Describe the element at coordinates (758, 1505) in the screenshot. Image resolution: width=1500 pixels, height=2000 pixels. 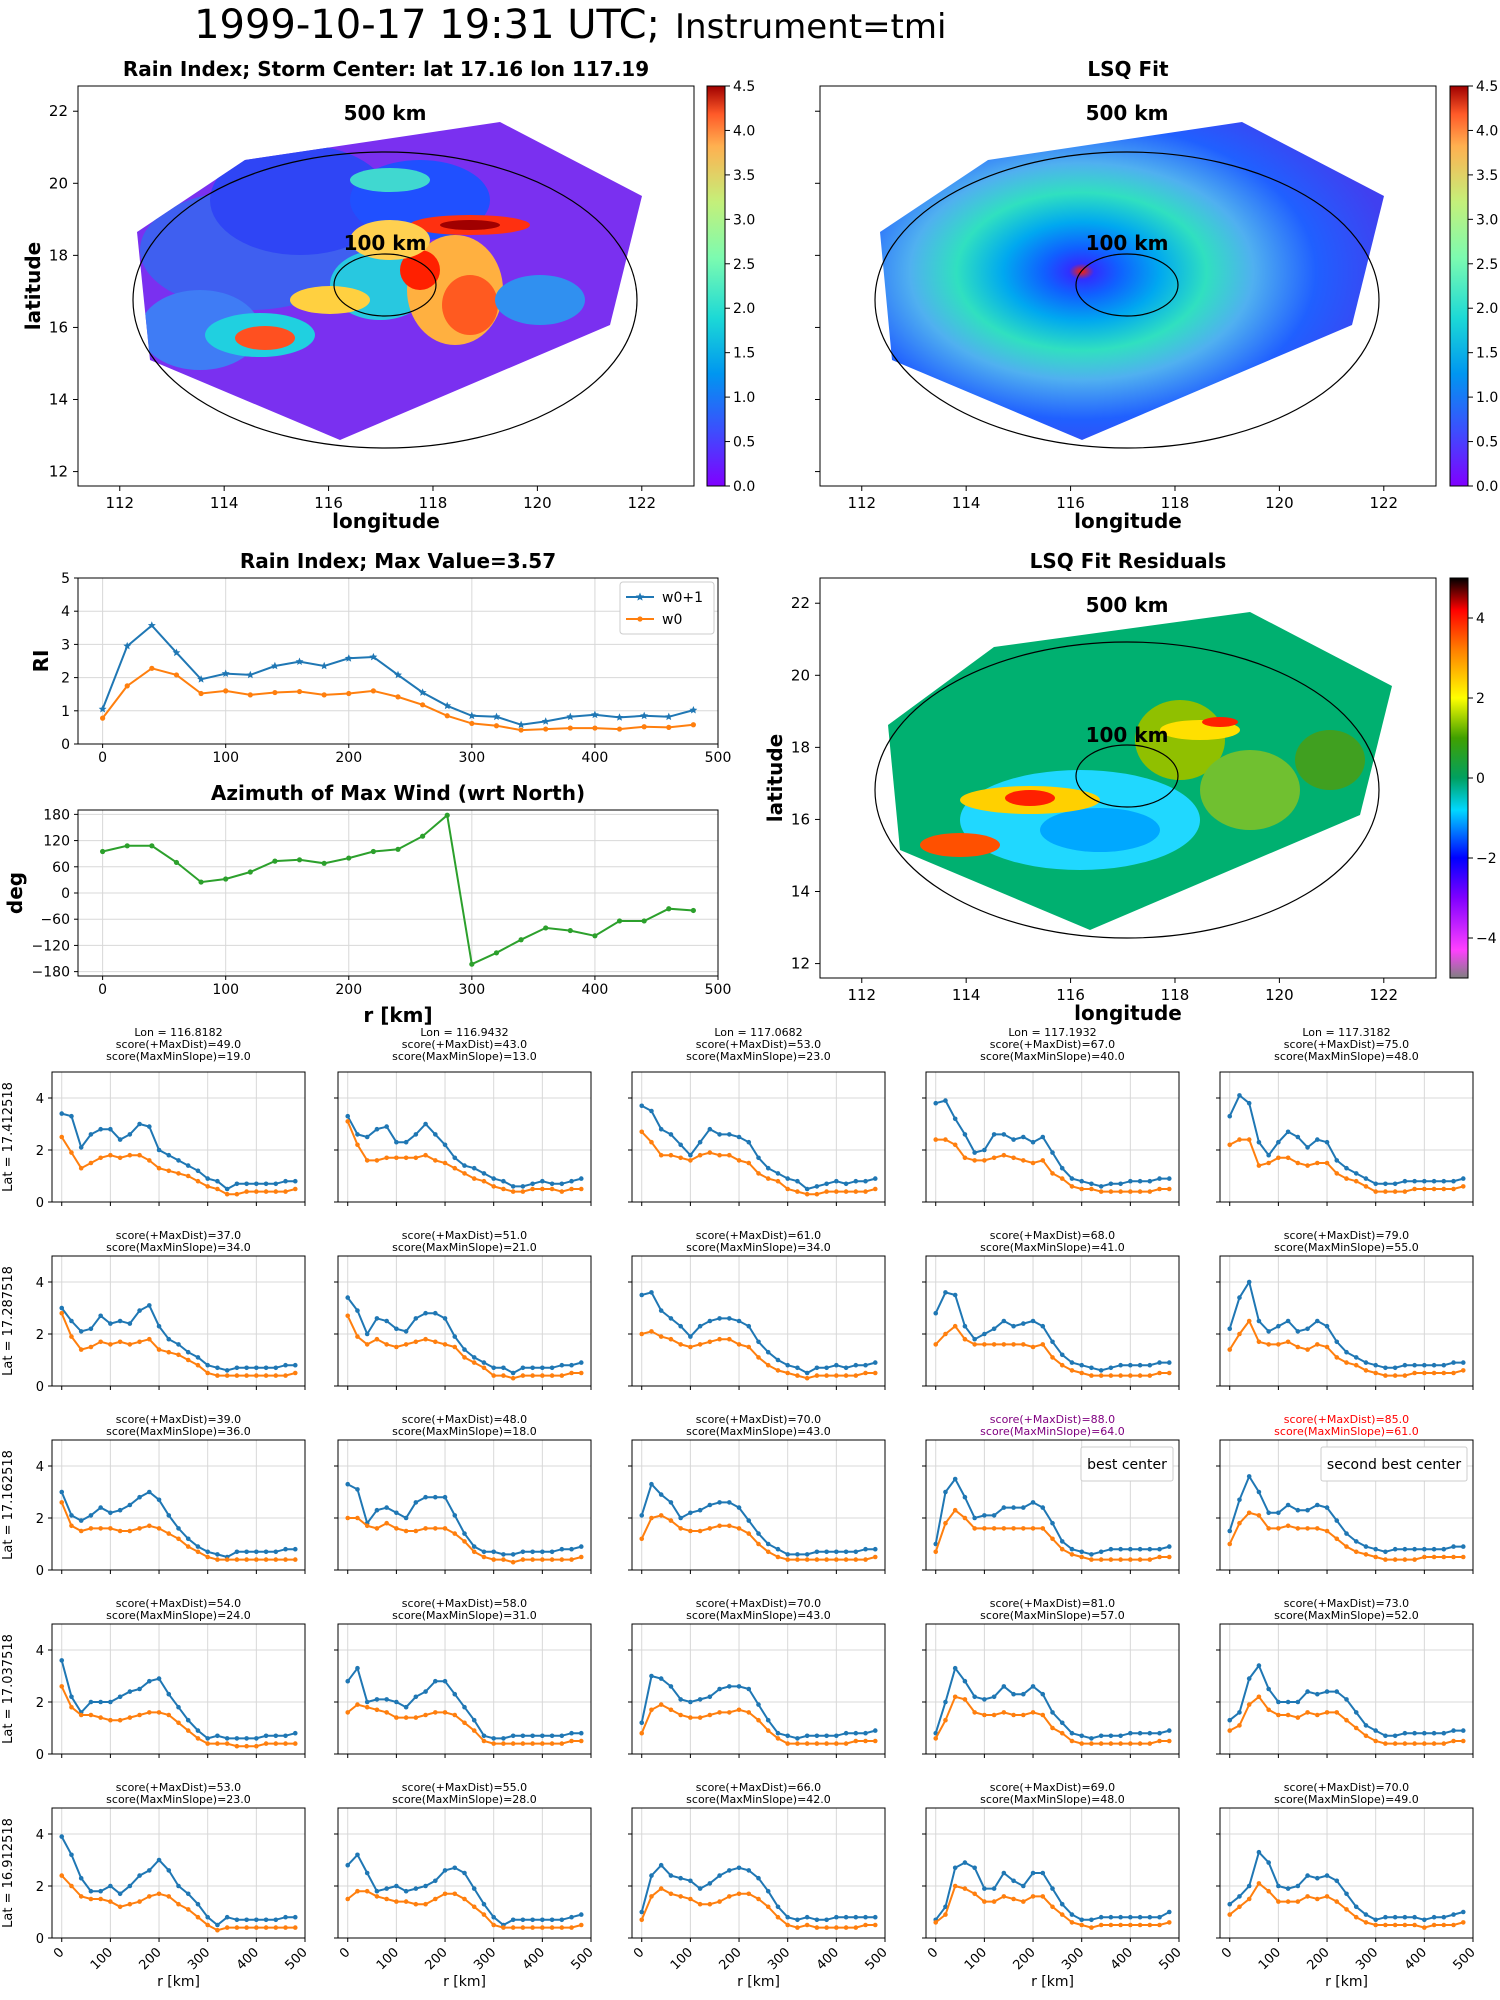
I see `plot-area` at that location.